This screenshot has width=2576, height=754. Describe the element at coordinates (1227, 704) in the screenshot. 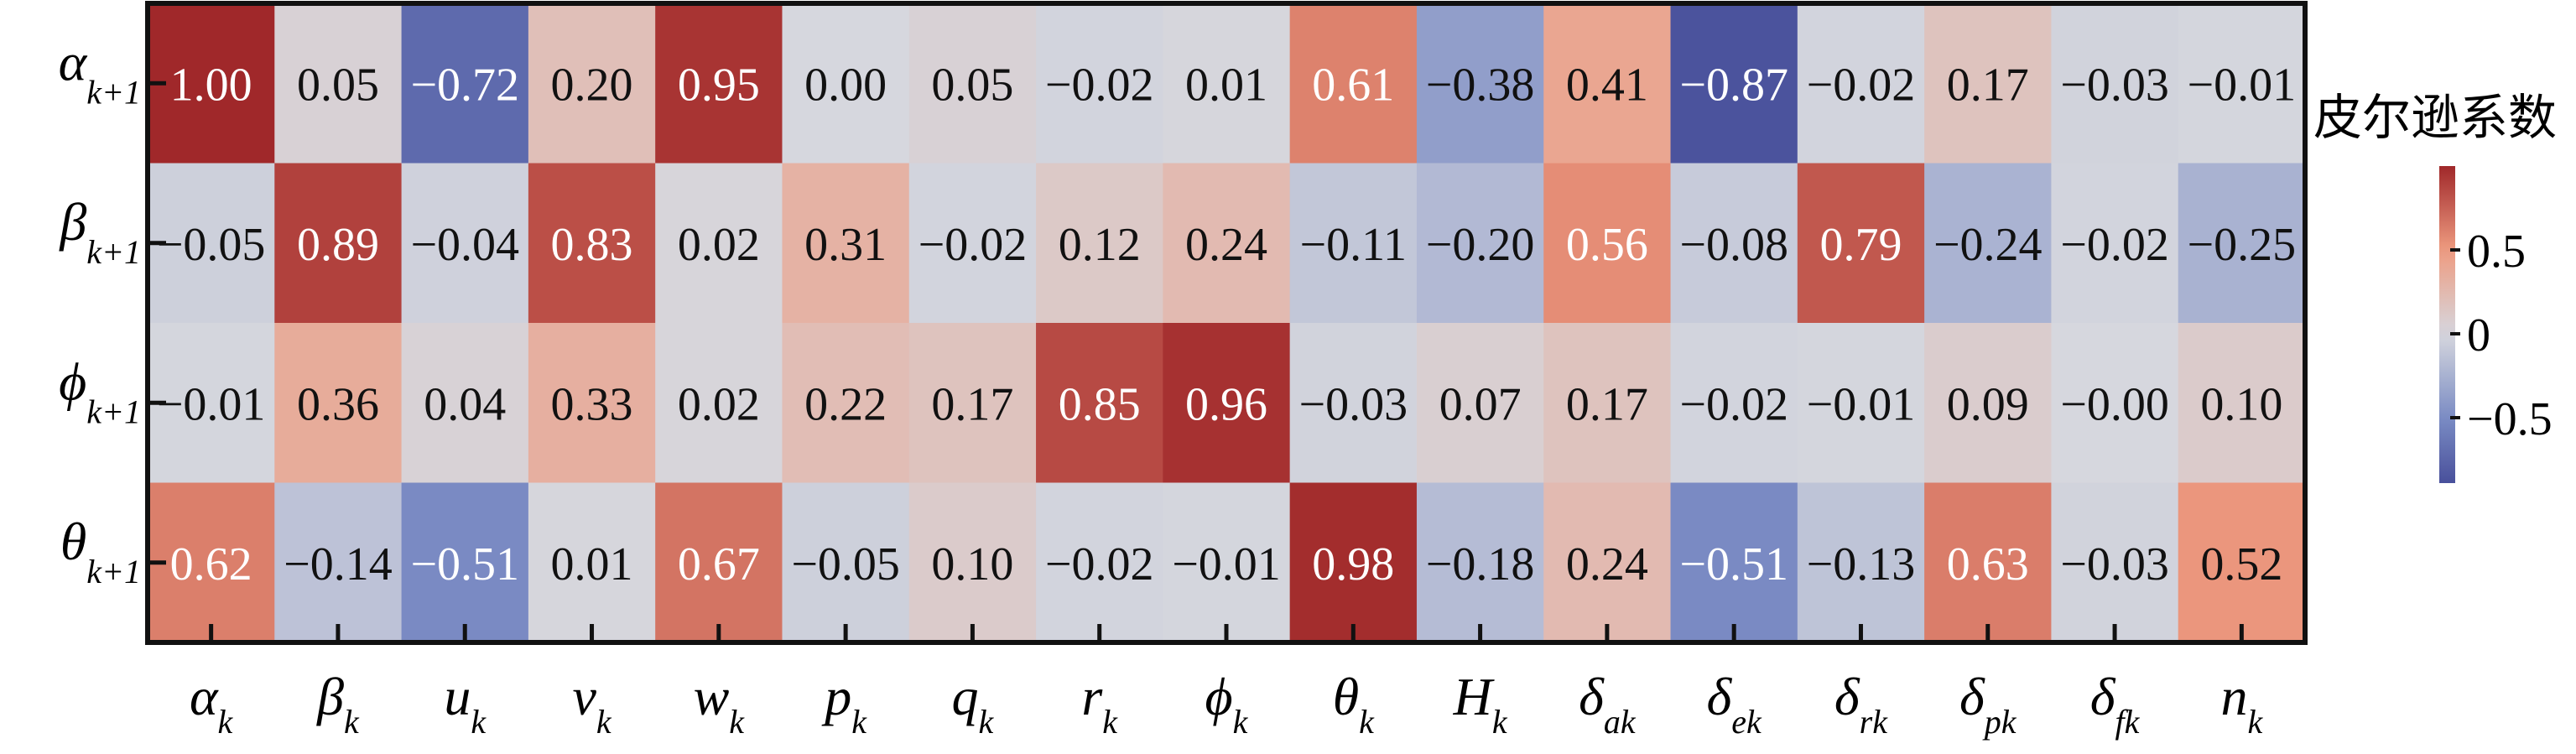

I see `x-tick-label: ϕk` at that location.